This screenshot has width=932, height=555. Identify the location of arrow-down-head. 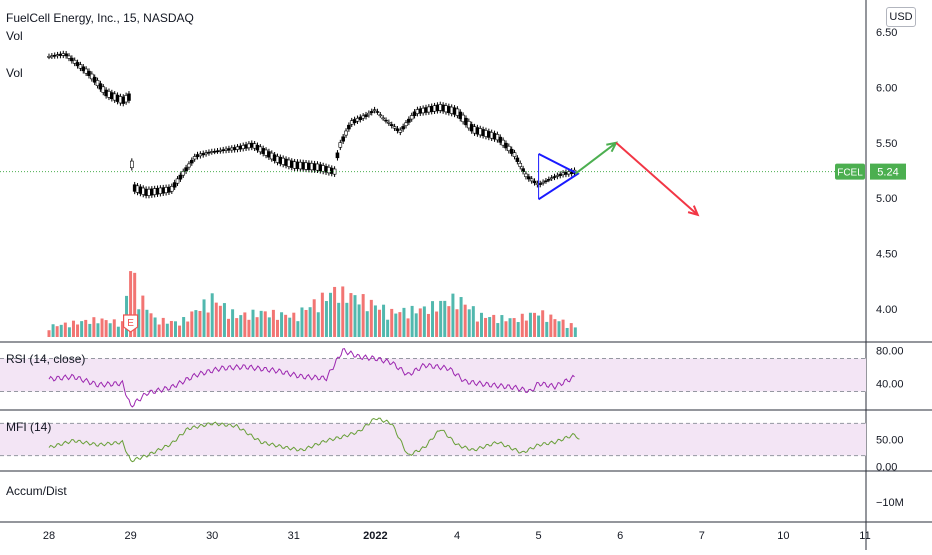
(693, 211).